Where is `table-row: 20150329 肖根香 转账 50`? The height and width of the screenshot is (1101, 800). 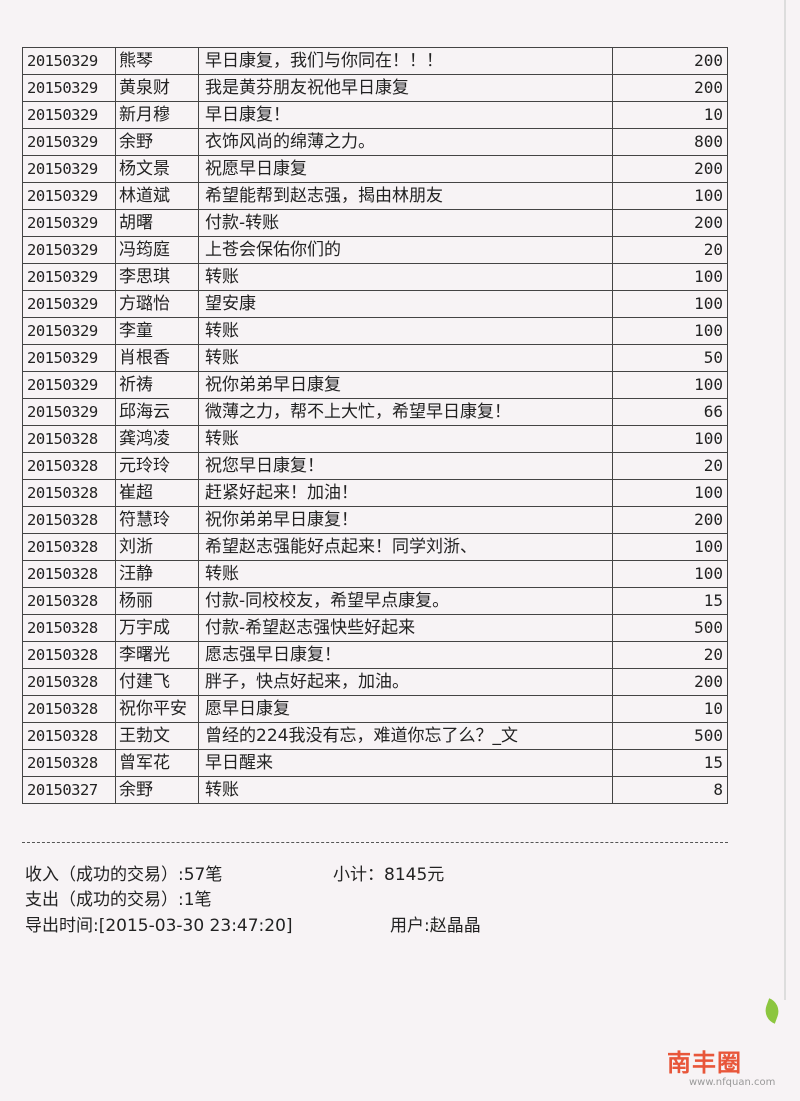 table-row: 20150329 肖根香 转账 50 is located at coordinates (375, 358).